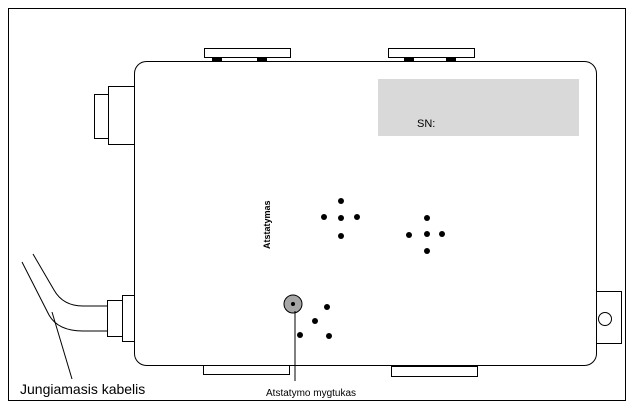 This screenshot has height=409, width=634. What do you see at coordinates (247, 54) in the screenshot?
I see `top-mount-tab-left` at bounding box center [247, 54].